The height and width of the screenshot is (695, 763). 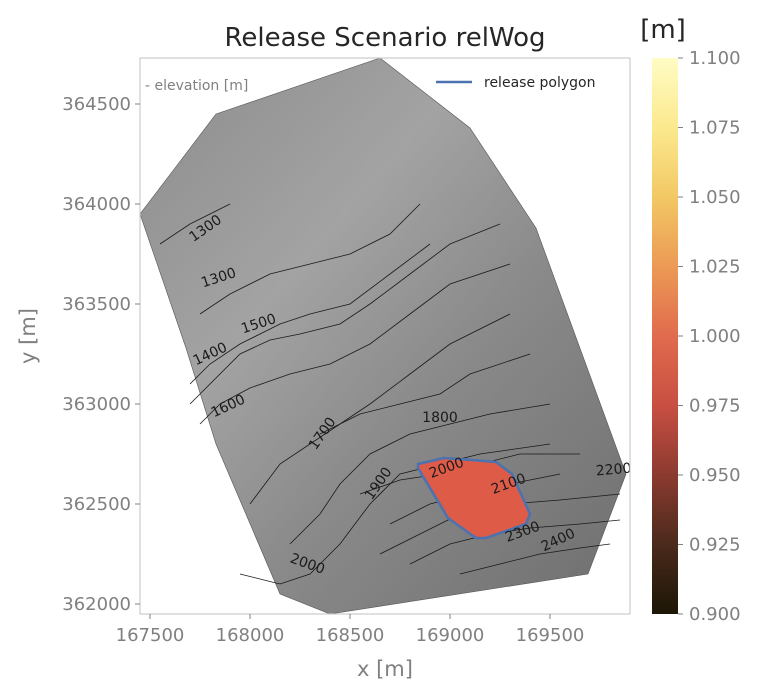 What do you see at coordinates (715, 336) in the screenshot?
I see `colorbar-tick-label-1.000: 1.000` at bounding box center [715, 336].